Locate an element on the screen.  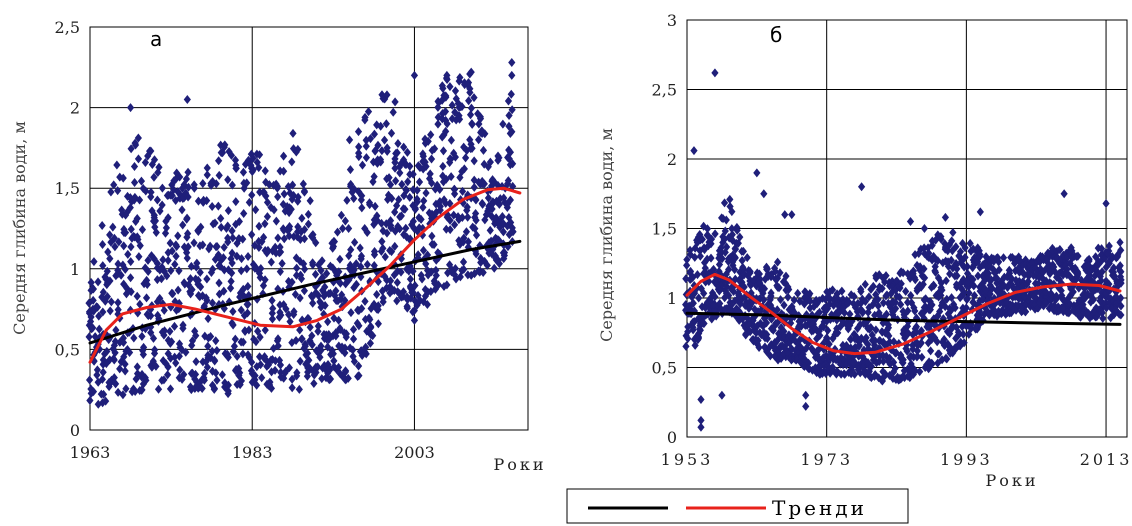
trend-lines-a is located at coordinates (305, 275).